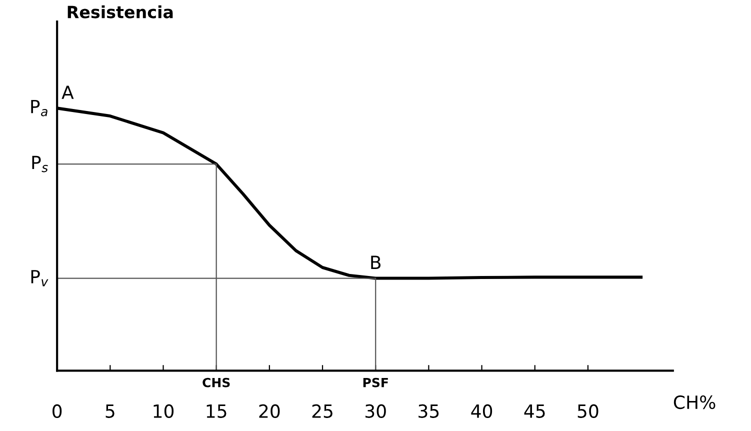  I want to click on x-tick-label: 45, so click(534, 411).